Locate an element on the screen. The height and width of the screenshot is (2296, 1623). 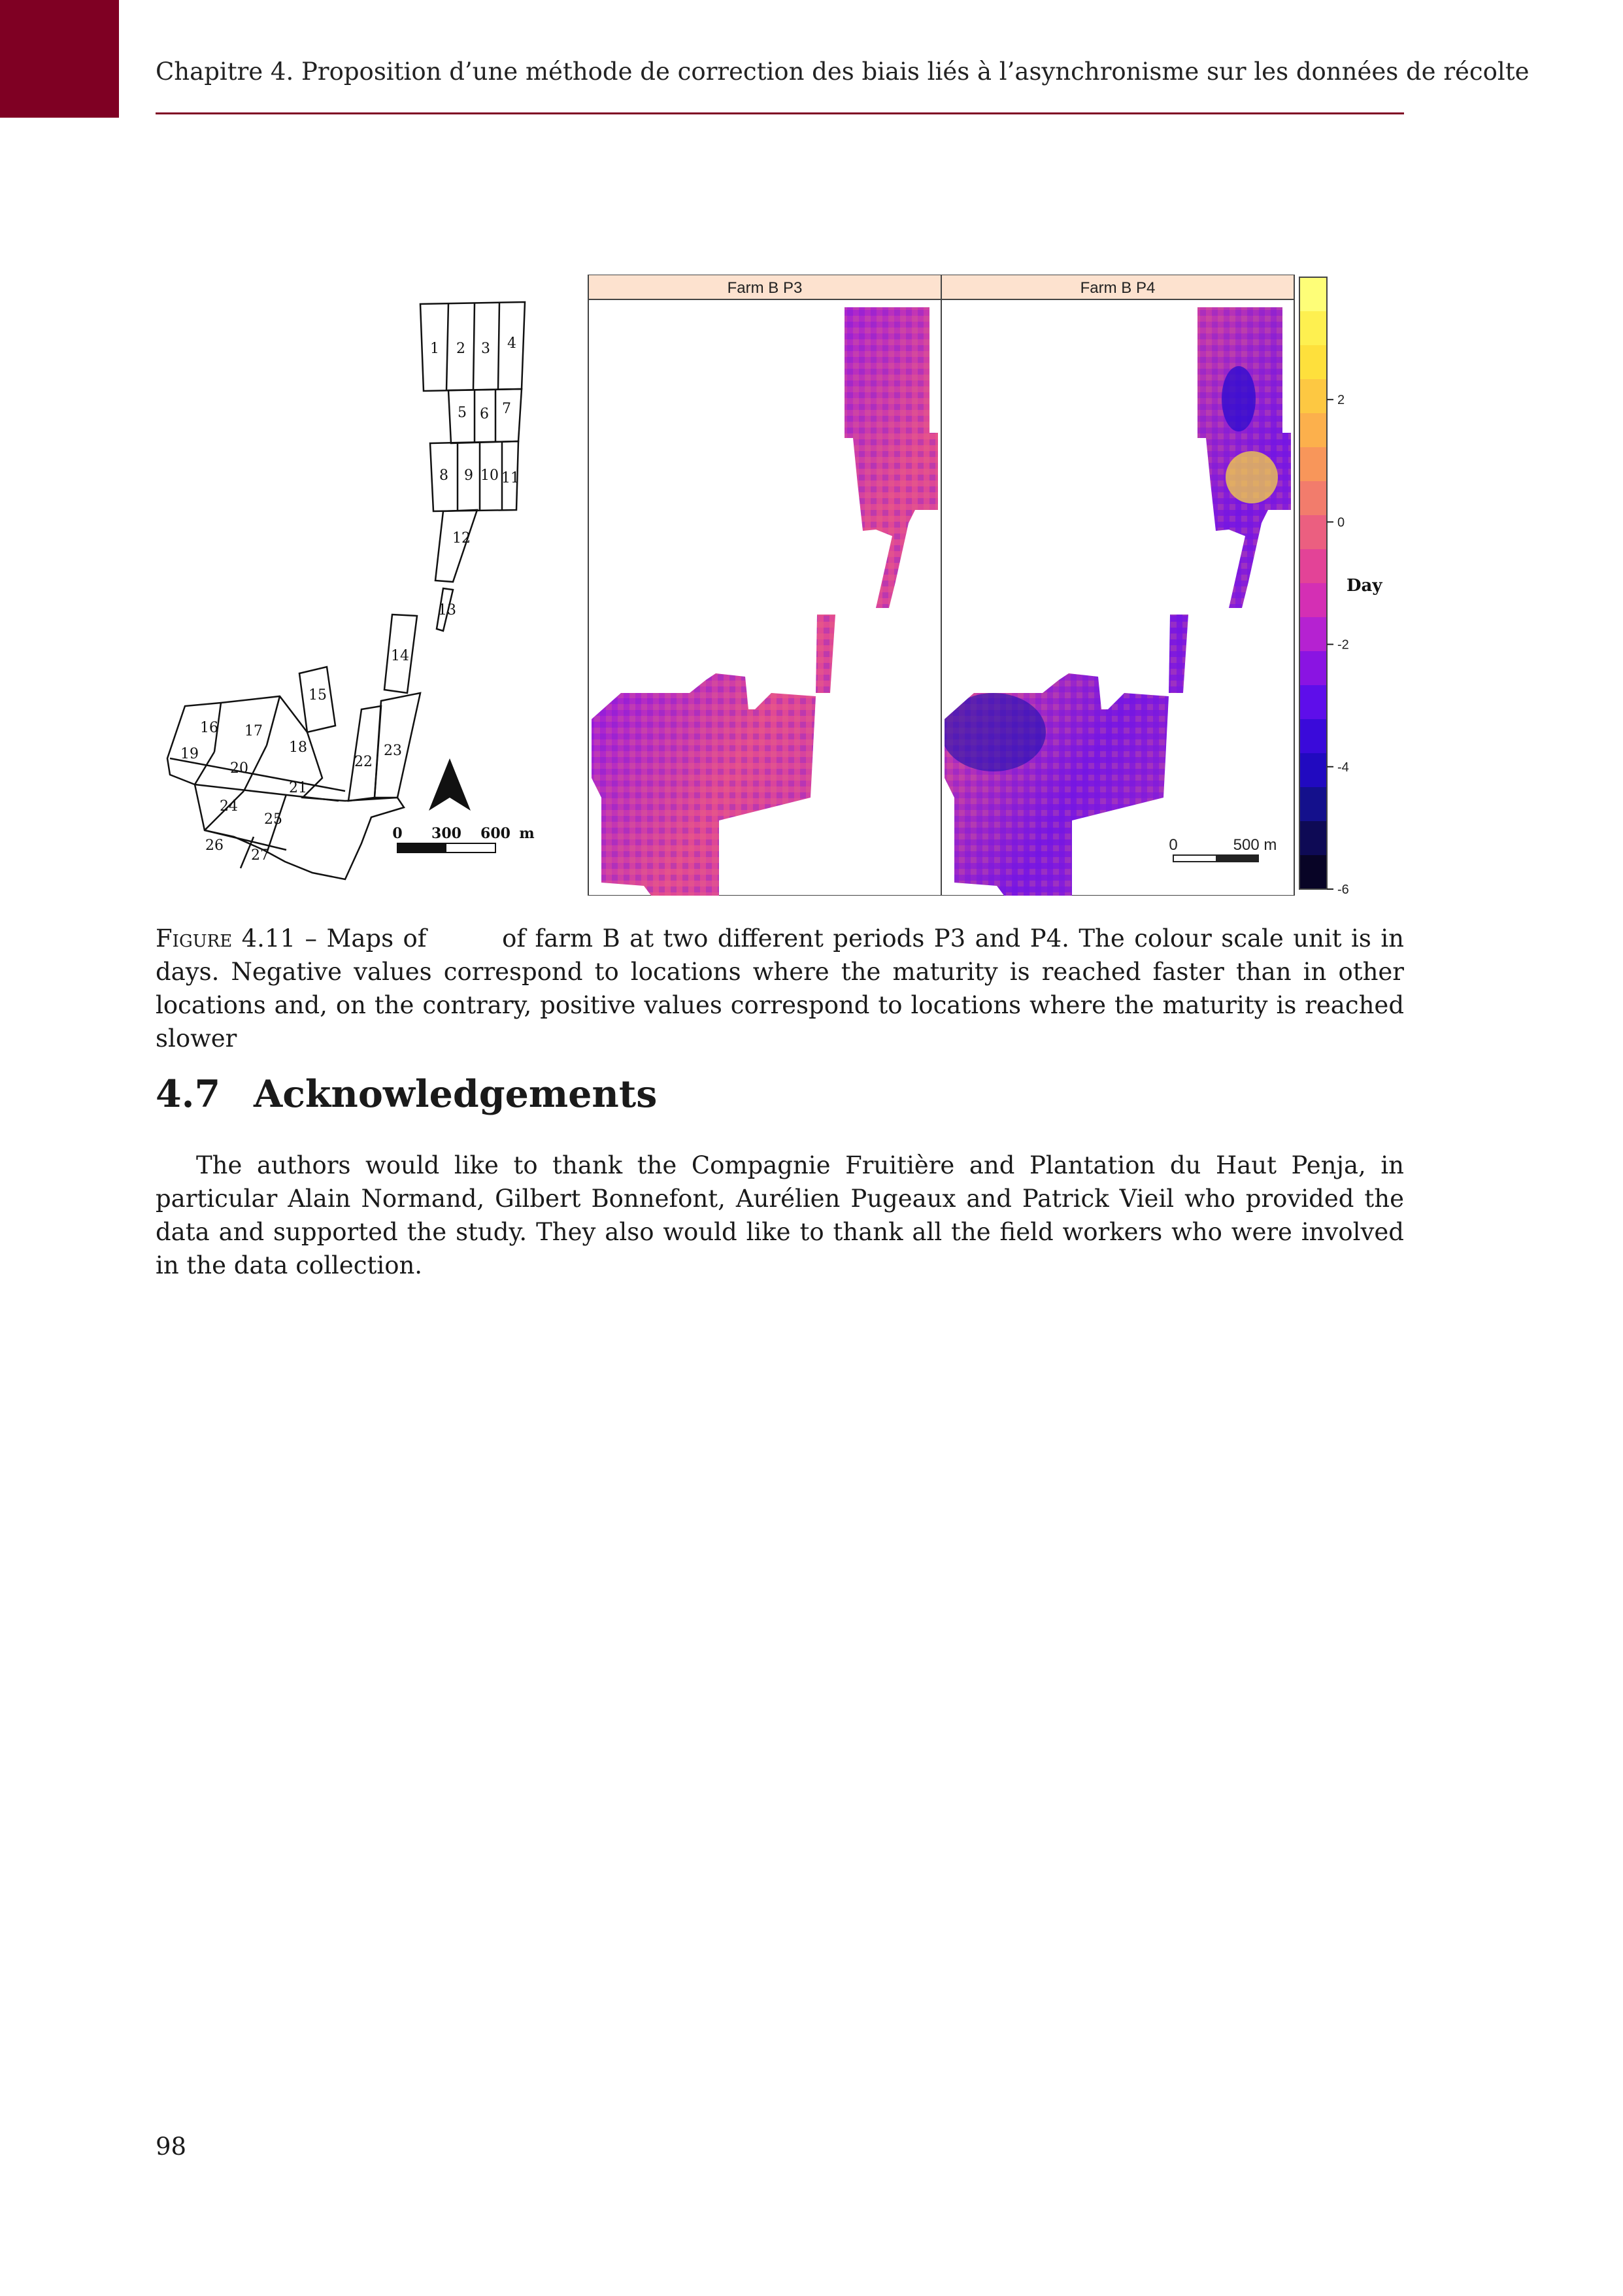
plot-label: 16 is located at coordinates (209, 728).